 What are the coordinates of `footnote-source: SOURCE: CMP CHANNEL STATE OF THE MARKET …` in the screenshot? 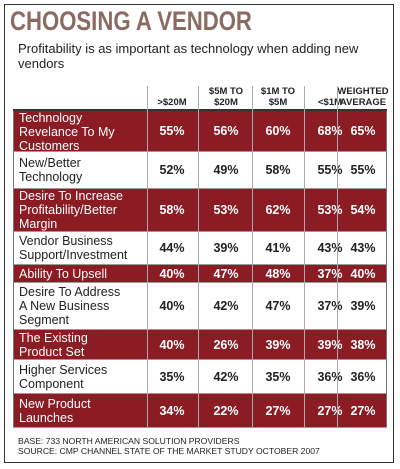 It's located at (169, 451).